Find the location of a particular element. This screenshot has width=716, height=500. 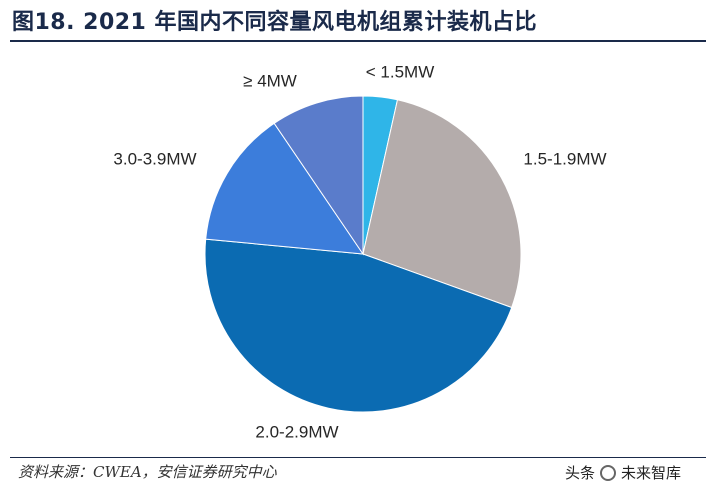

slice-label: 2.0-2.9MW is located at coordinates (296, 431).